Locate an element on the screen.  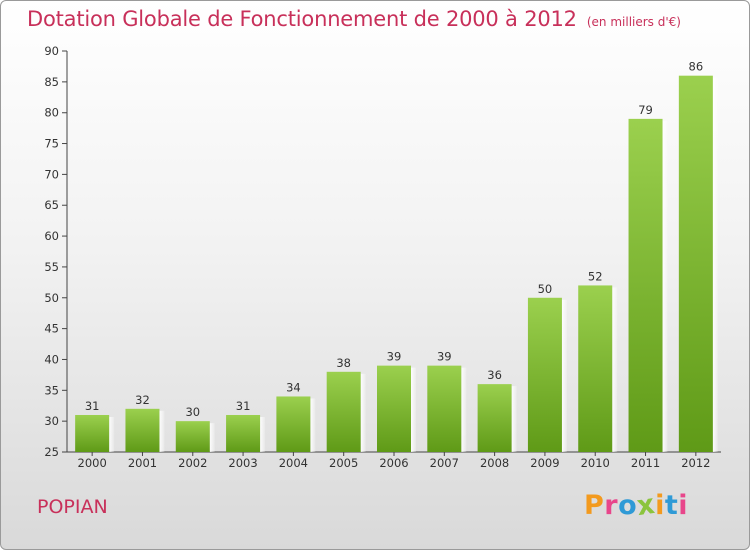
x-tick-label: 2004 is located at coordinates (293, 463).